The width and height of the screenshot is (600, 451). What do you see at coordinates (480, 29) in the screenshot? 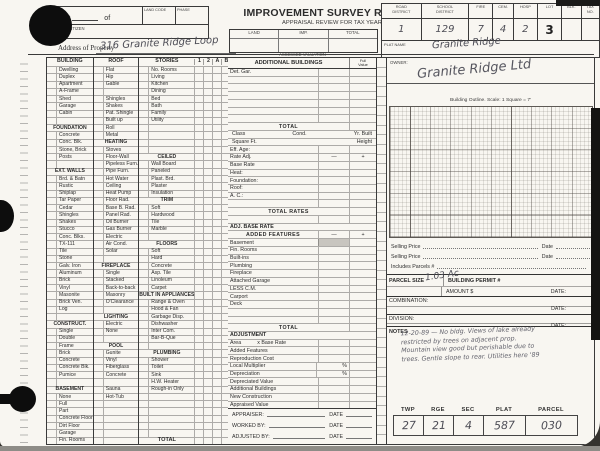
I see `district-handwritten-value: 7` at bounding box center [480, 29].